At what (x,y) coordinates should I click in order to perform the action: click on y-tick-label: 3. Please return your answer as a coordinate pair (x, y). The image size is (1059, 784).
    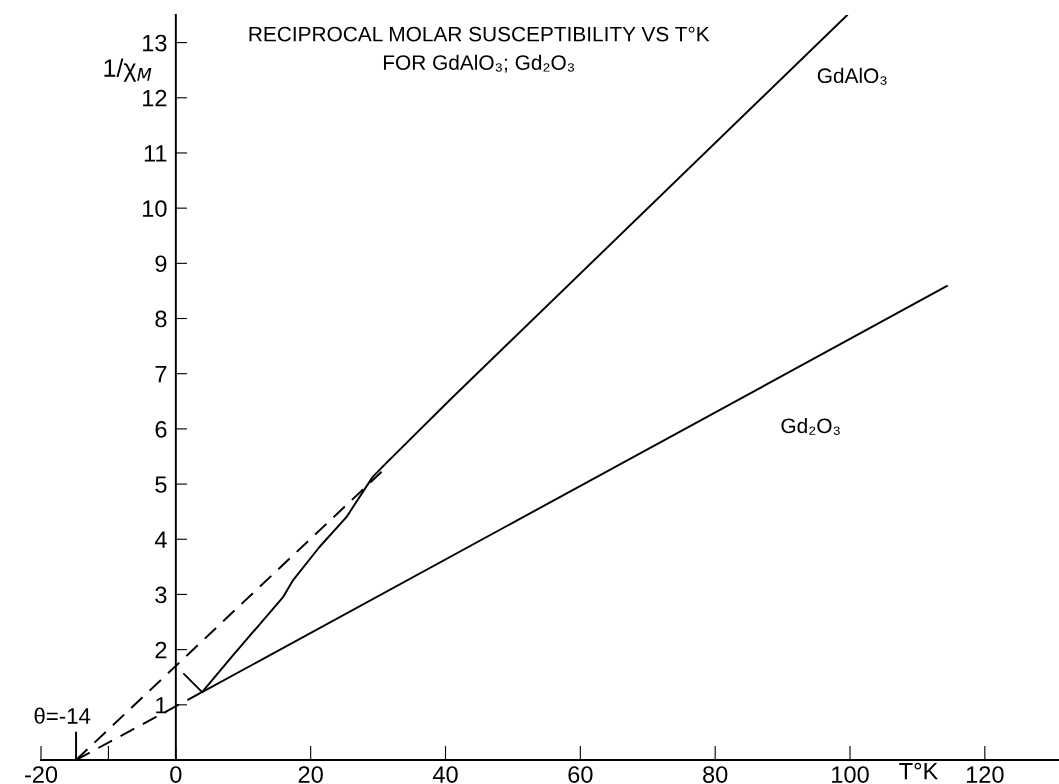
    Looking at the image, I should click on (161, 595).